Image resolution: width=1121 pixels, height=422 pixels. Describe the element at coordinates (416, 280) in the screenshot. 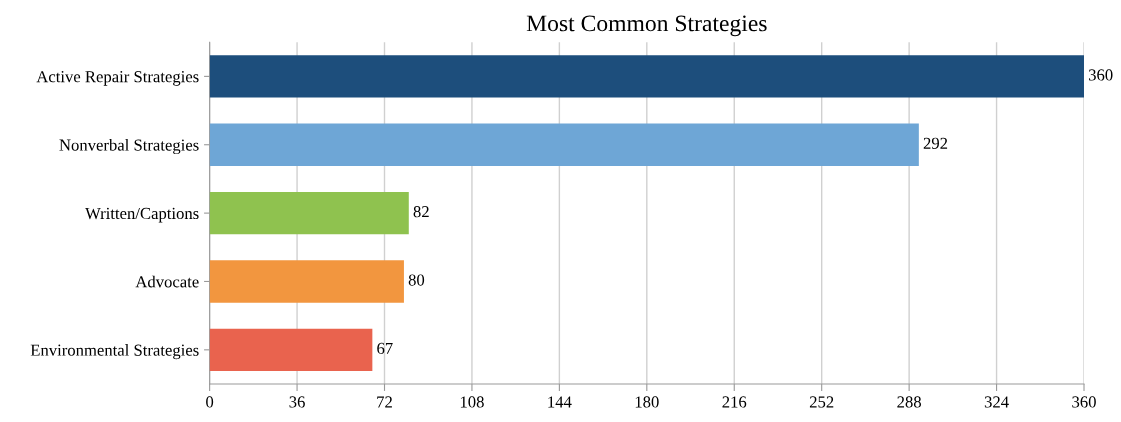

I see `data-label: 80` at that location.